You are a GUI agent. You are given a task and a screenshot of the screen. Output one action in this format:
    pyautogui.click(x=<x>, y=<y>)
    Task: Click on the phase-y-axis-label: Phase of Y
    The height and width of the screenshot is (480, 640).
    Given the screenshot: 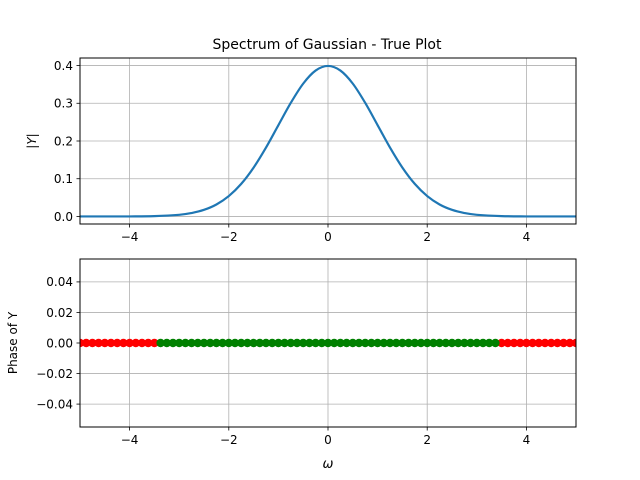 What is the action you would take?
    pyautogui.click(x=13, y=342)
    